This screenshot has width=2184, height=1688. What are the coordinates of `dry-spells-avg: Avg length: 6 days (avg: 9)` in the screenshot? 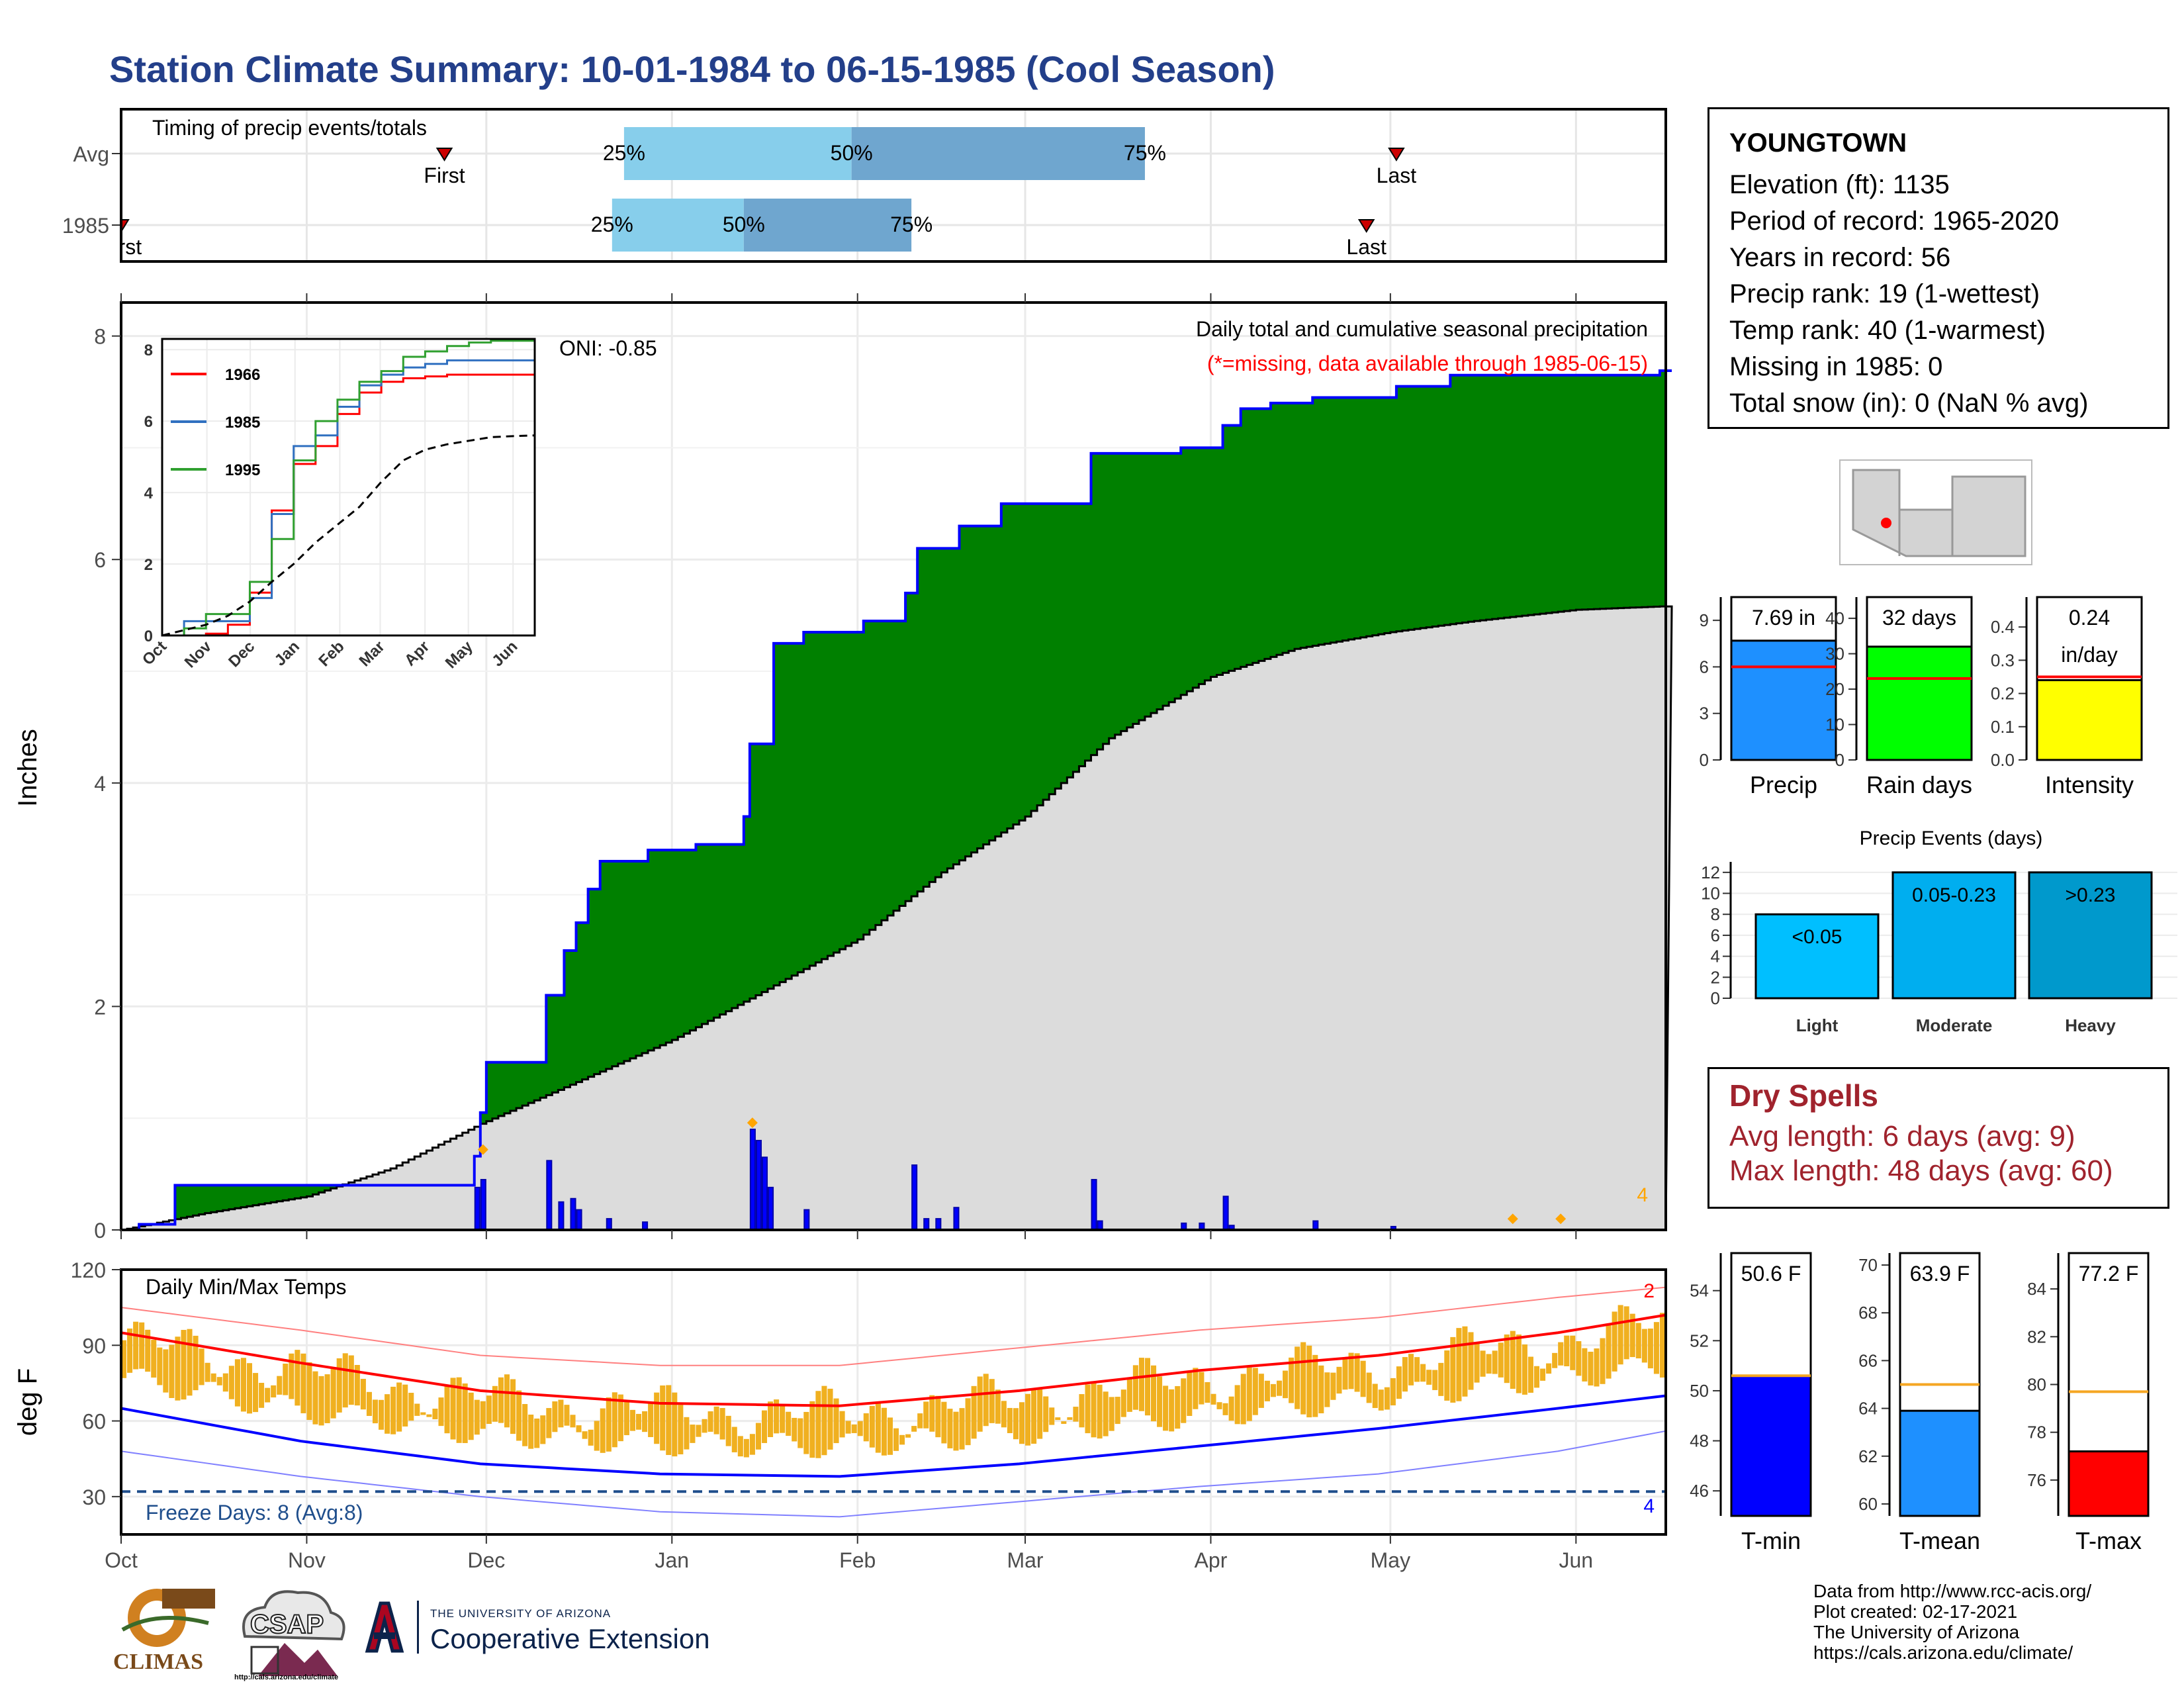 It's located at (1902, 1136).